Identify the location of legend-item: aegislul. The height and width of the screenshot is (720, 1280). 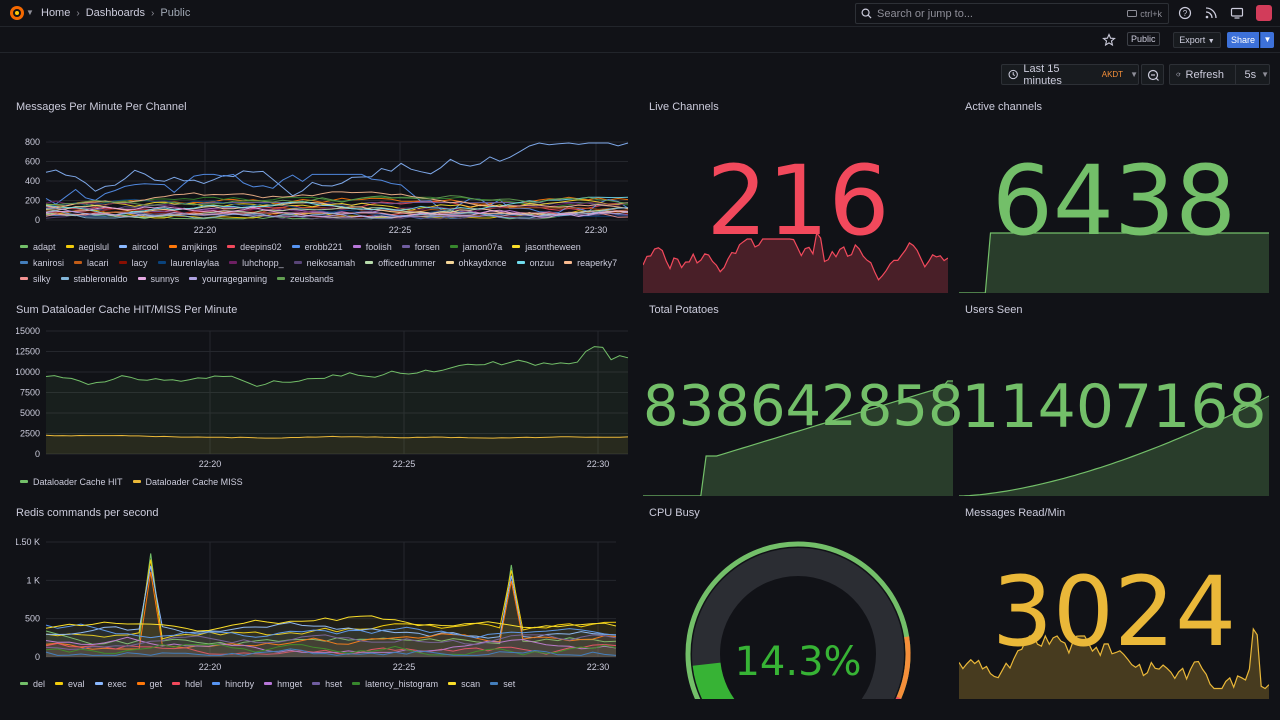
(87, 246).